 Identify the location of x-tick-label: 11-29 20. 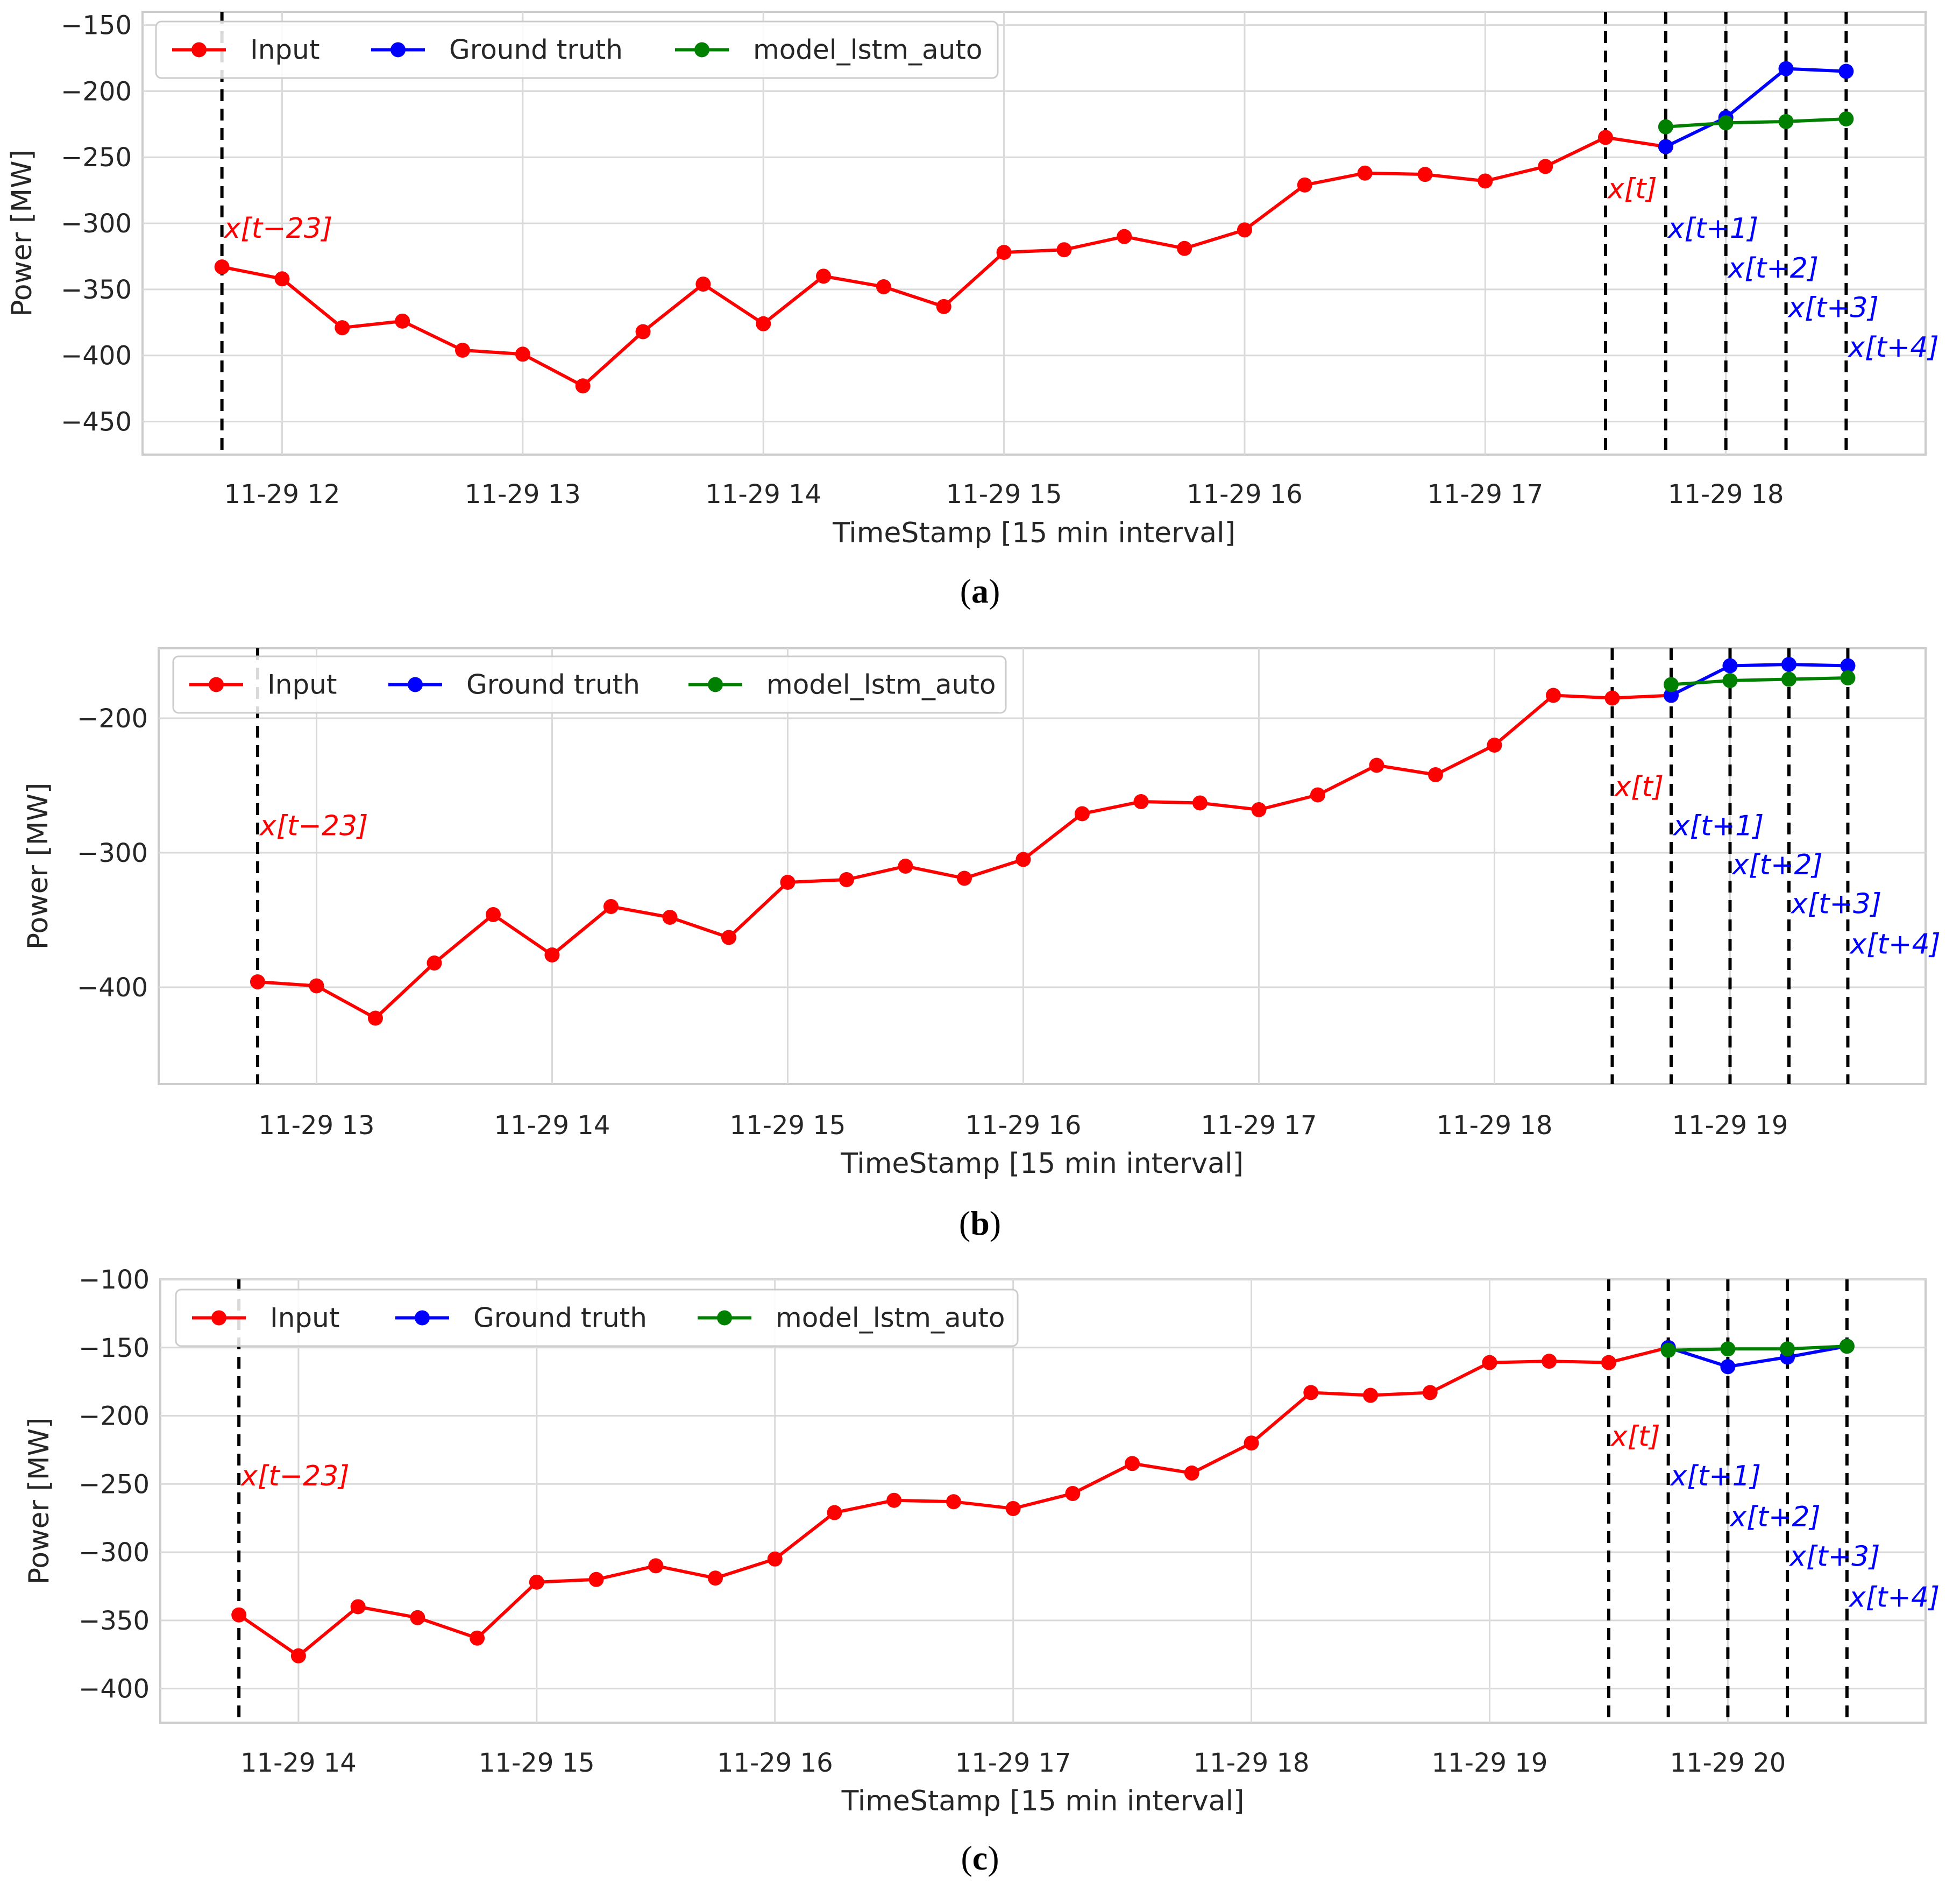
(1728, 1763).